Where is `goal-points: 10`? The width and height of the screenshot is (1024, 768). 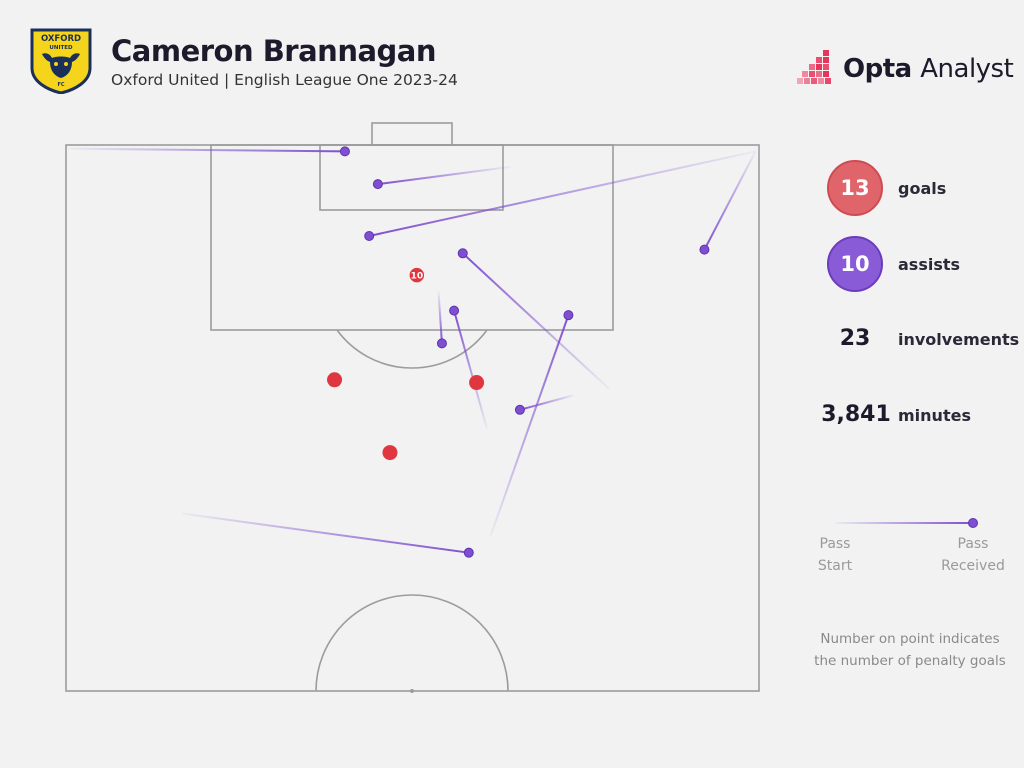 goal-points: 10 is located at coordinates (406, 363).